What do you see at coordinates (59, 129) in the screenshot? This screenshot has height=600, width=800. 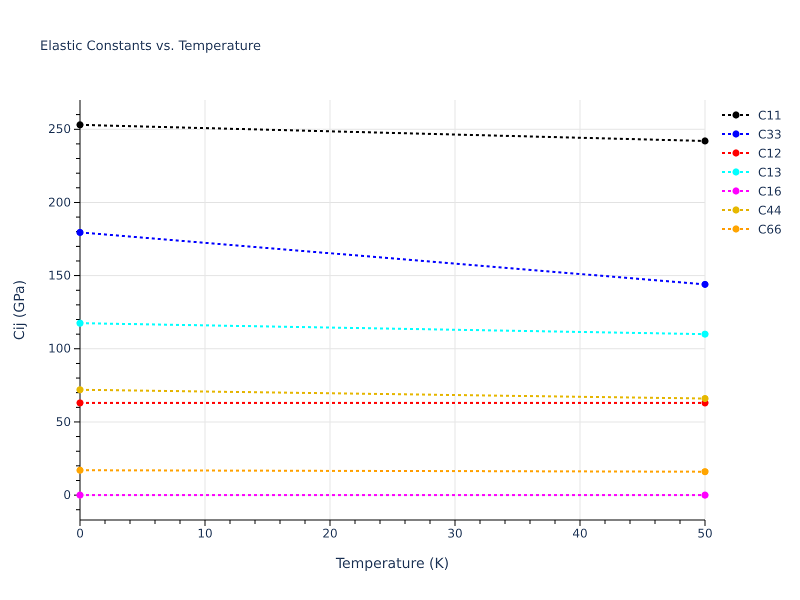 I see `y-tick-label: 250` at bounding box center [59, 129].